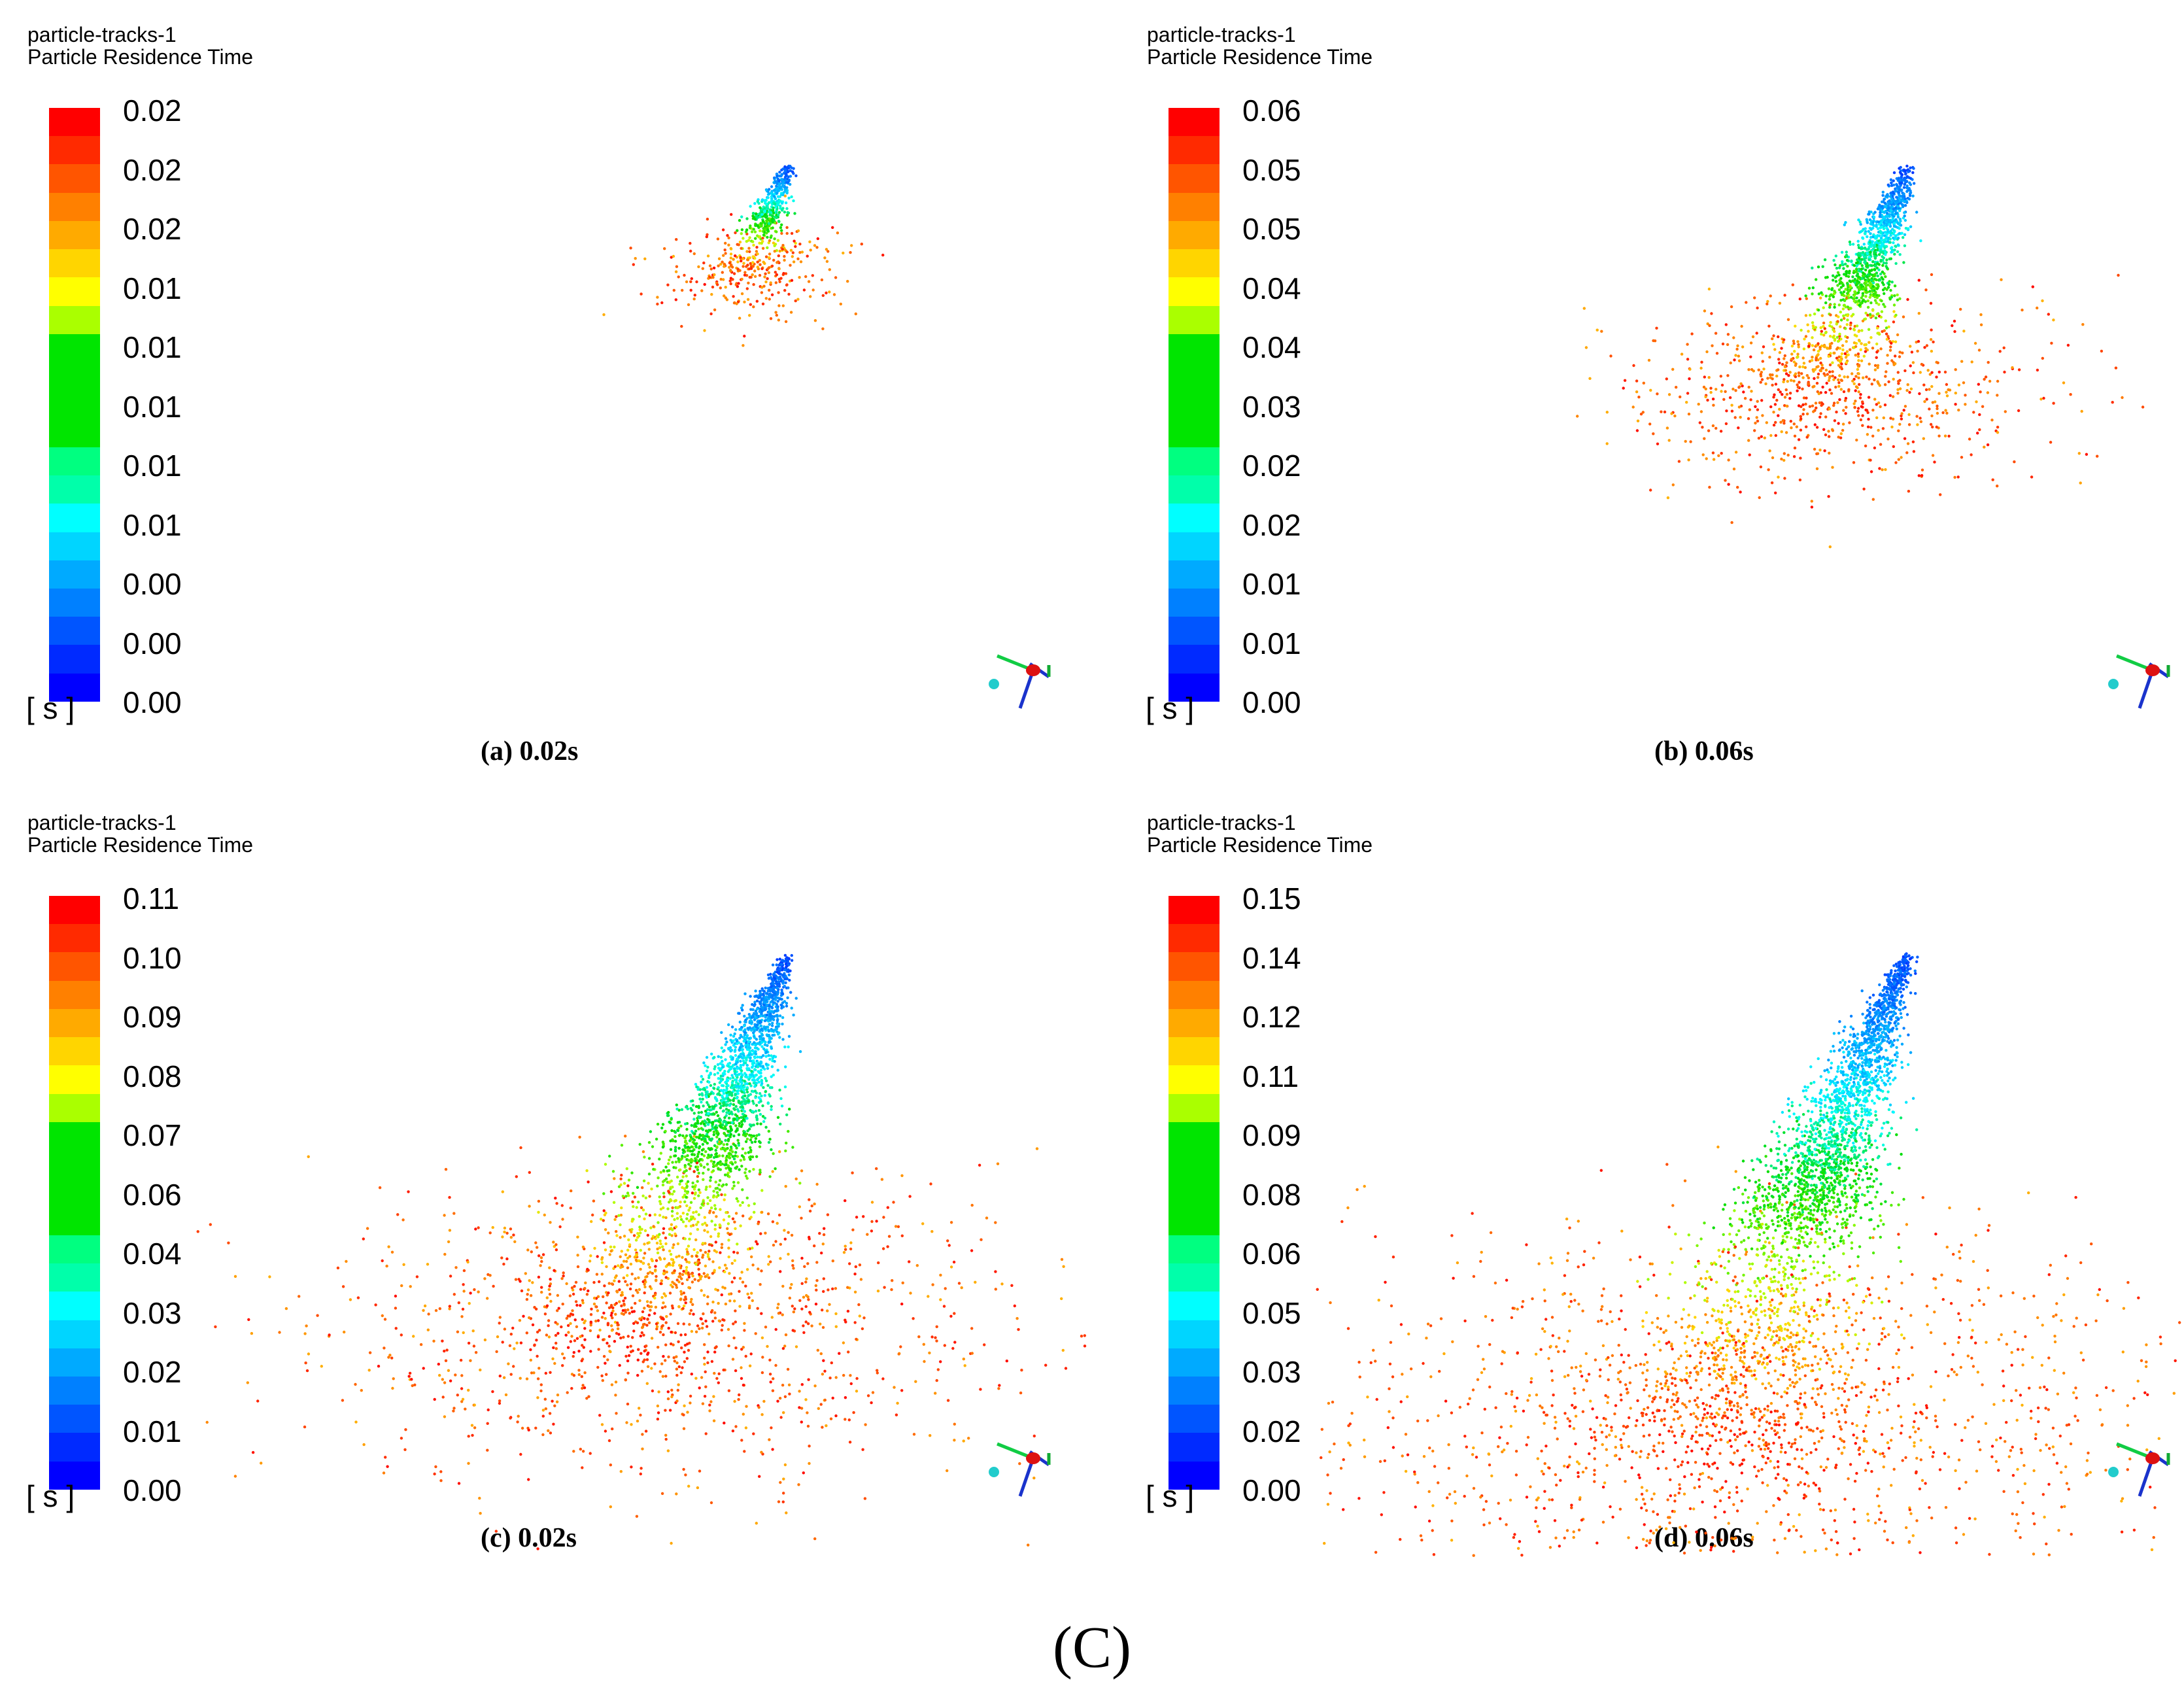 The width and height of the screenshot is (2184, 1695). I want to click on figure-label: (C), so click(1092, 1647).